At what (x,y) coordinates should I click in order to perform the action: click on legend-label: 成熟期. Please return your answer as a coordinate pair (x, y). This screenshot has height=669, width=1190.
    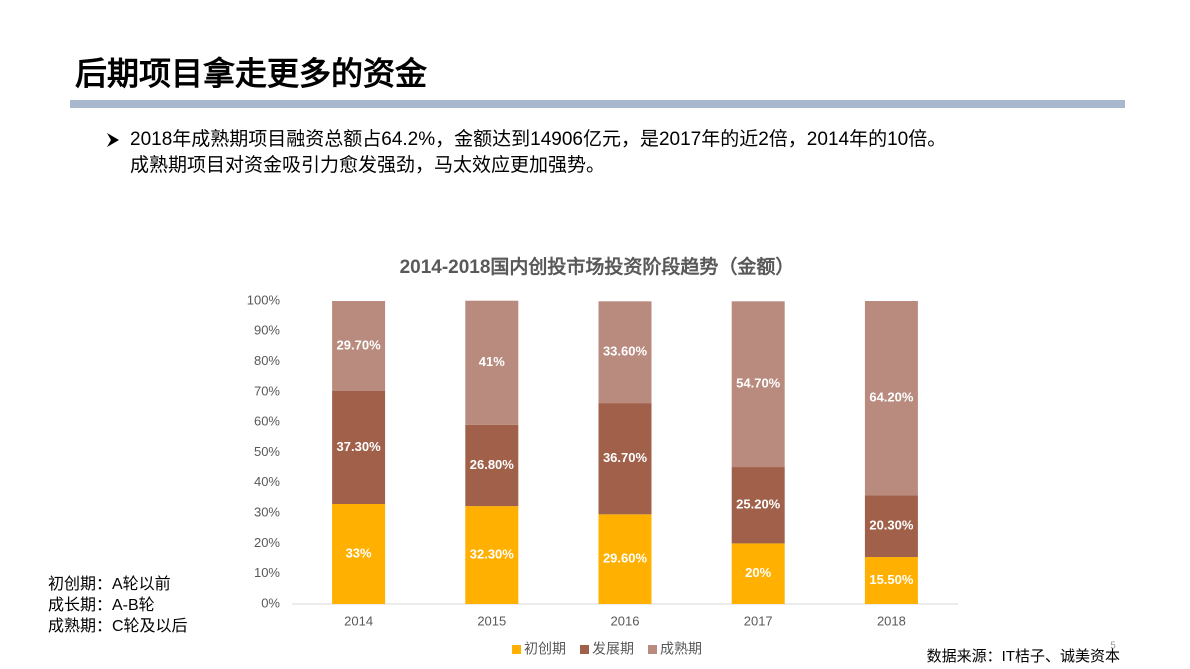
    Looking at the image, I should click on (681, 649).